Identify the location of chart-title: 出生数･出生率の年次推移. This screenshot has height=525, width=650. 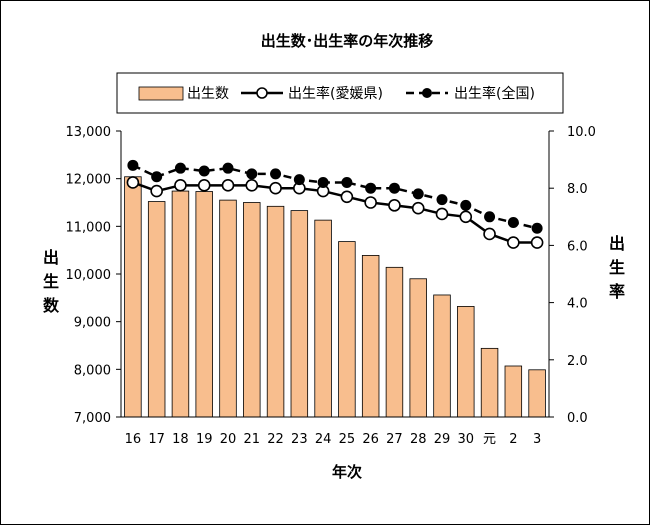
(347, 41).